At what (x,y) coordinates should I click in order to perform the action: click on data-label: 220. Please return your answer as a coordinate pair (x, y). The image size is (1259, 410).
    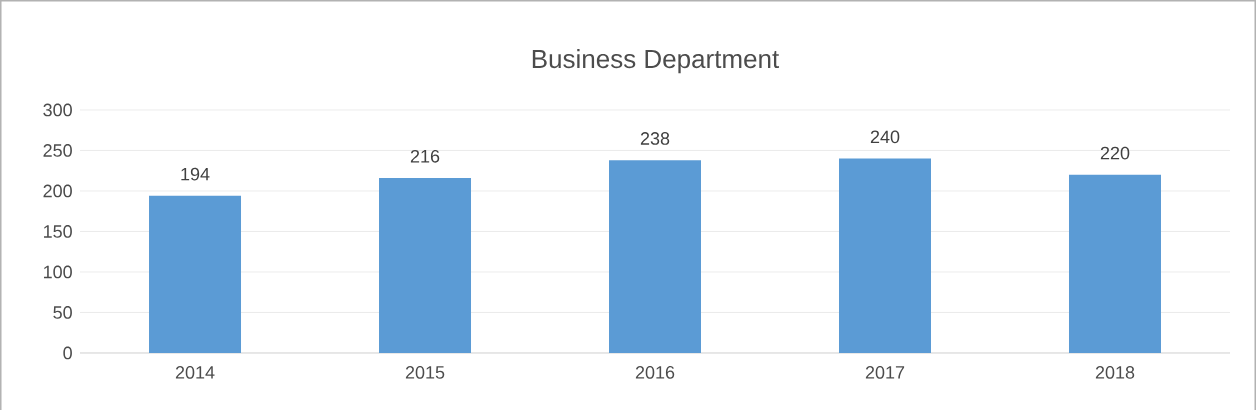
    Looking at the image, I should click on (1115, 153).